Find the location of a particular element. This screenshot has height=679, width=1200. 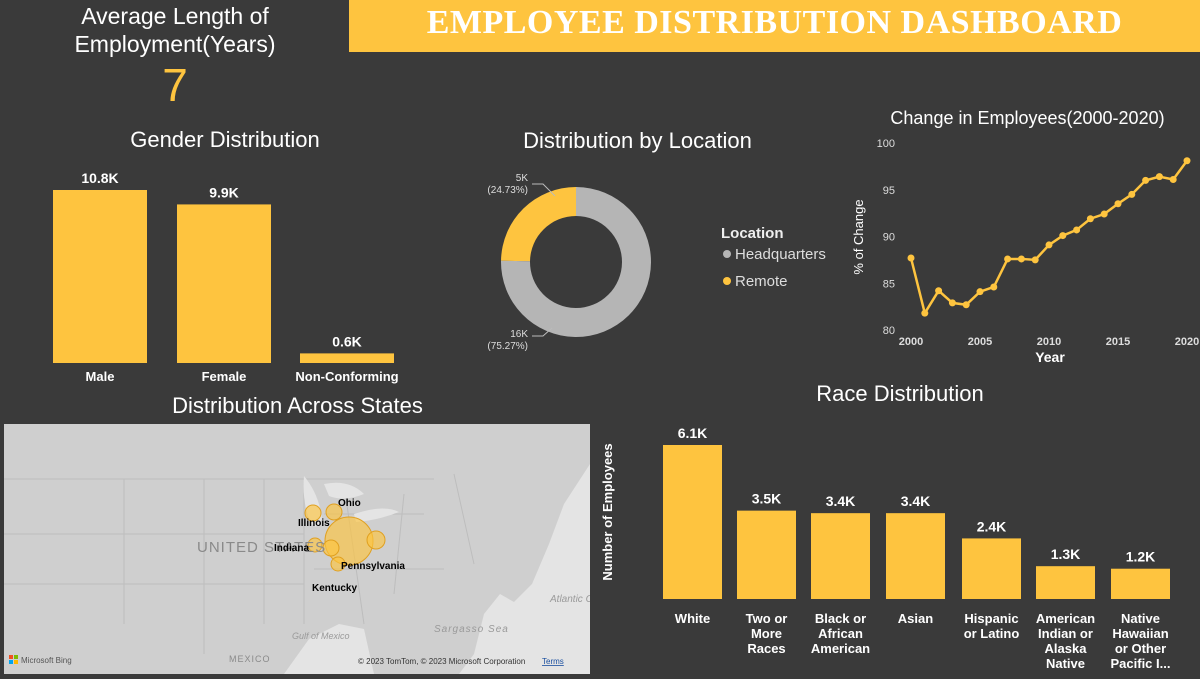

y-tick-label: 90 is located at coordinates (889, 238).